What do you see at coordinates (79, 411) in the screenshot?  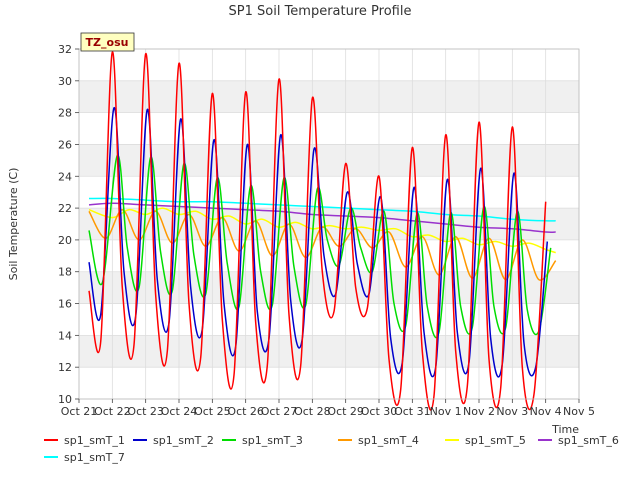 I see `x-tick-label: Oct 21` at bounding box center [79, 411].